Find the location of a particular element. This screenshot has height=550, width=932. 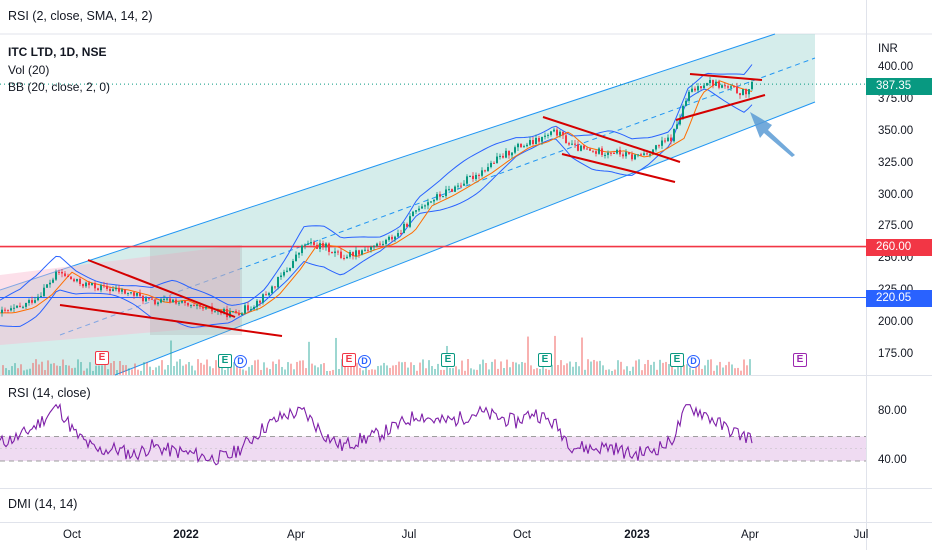

volume-legend: Vol (20) is located at coordinates (29, 70).